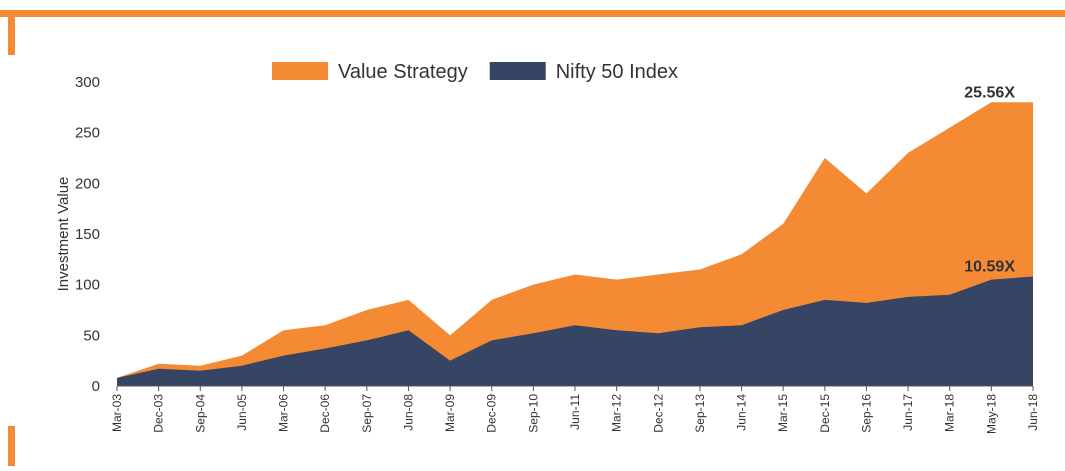 This screenshot has height=471, width=1065. What do you see at coordinates (284, 413) in the screenshot?
I see `x-tick-label: Mar-06` at bounding box center [284, 413].